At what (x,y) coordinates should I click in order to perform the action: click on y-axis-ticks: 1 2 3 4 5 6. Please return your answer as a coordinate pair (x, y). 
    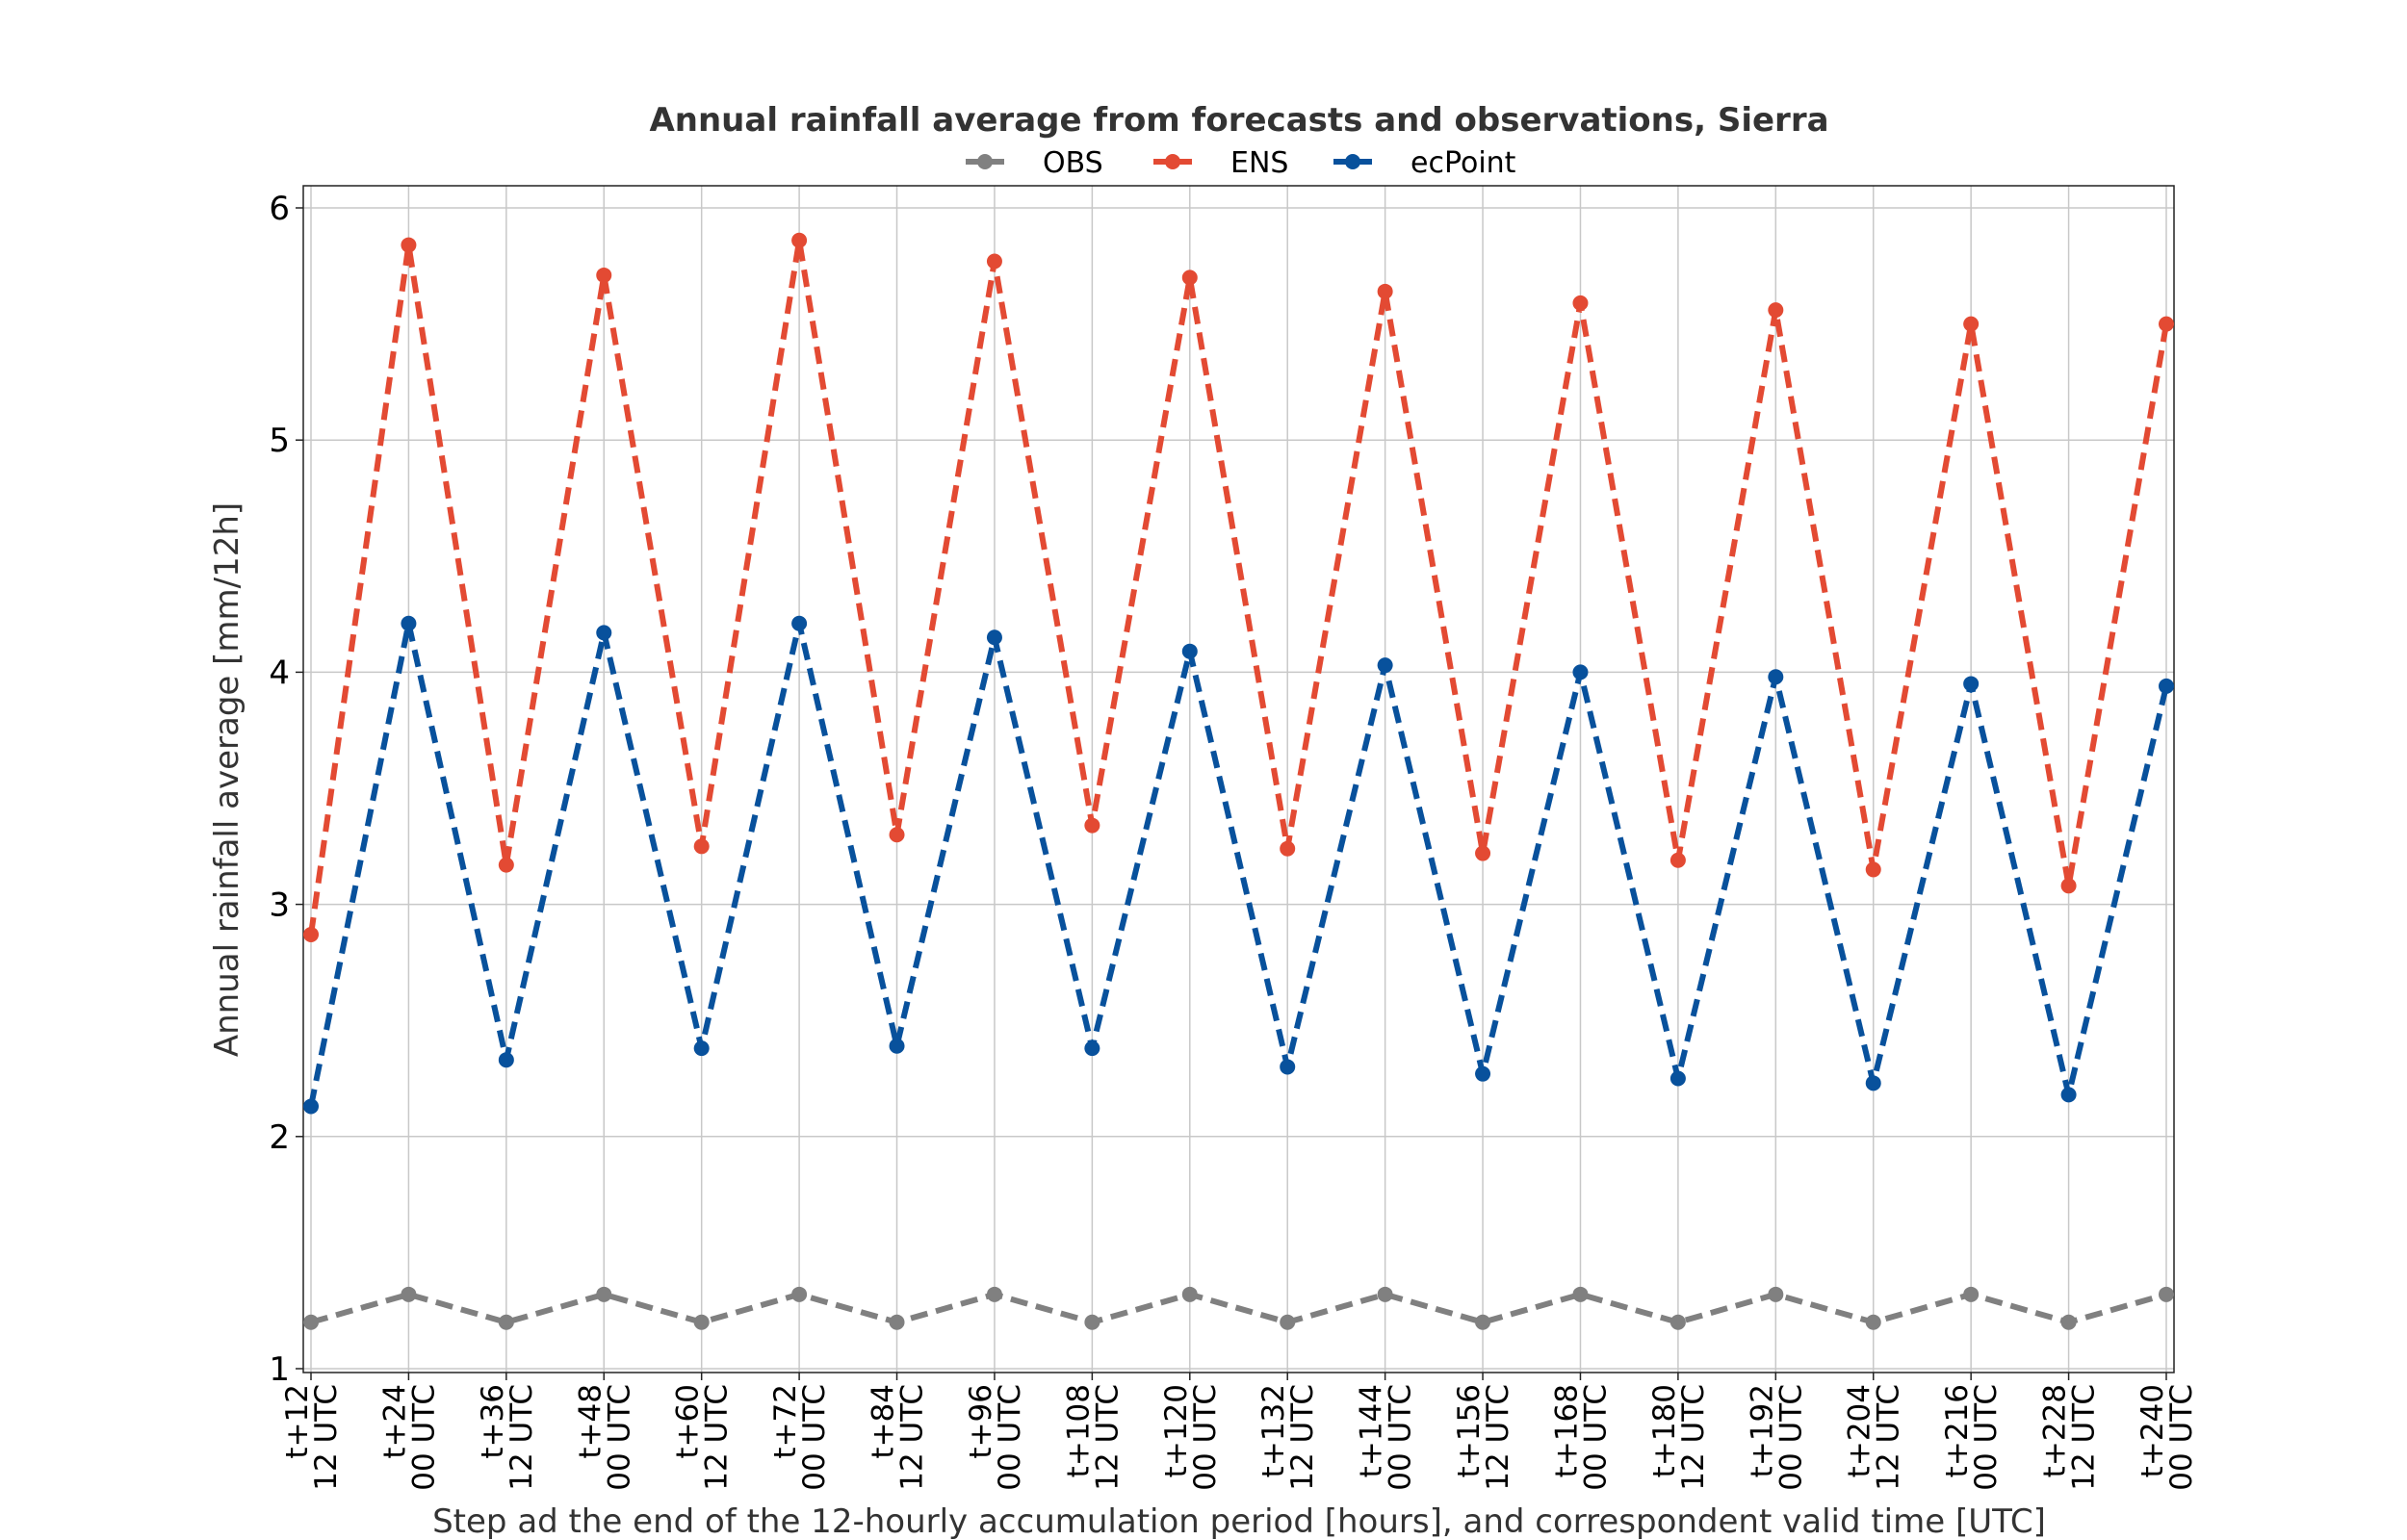
    Looking at the image, I should click on (286, 789).